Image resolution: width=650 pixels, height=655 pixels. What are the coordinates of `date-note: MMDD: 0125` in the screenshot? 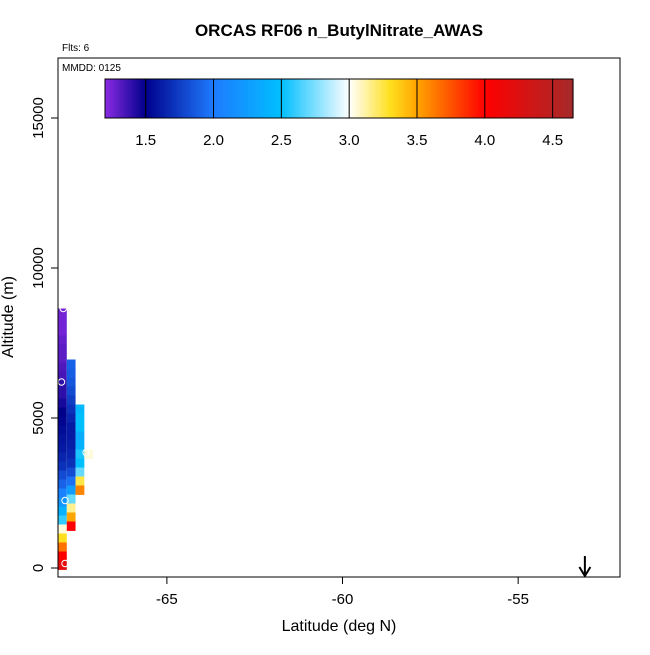 It's located at (91, 68).